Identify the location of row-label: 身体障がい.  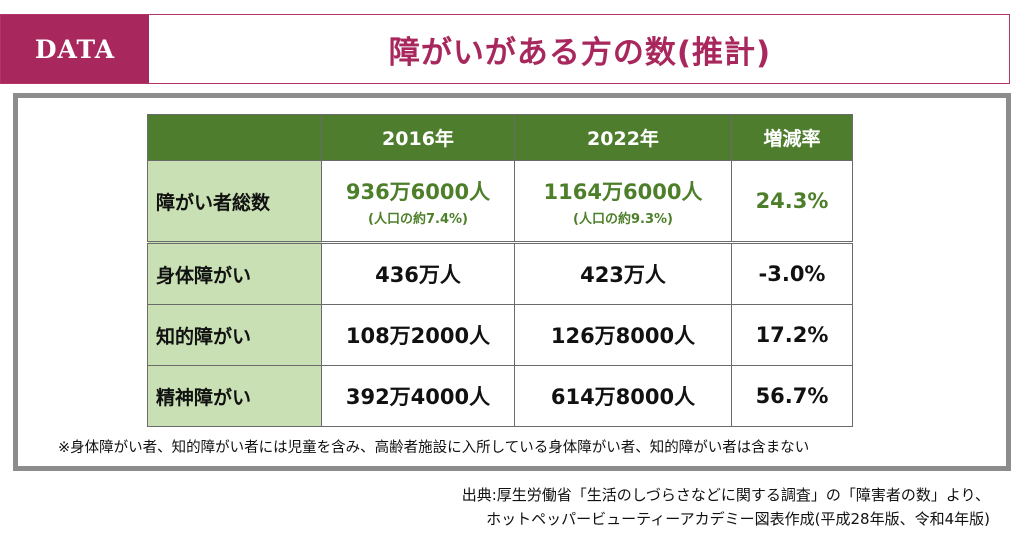
(234, 273).